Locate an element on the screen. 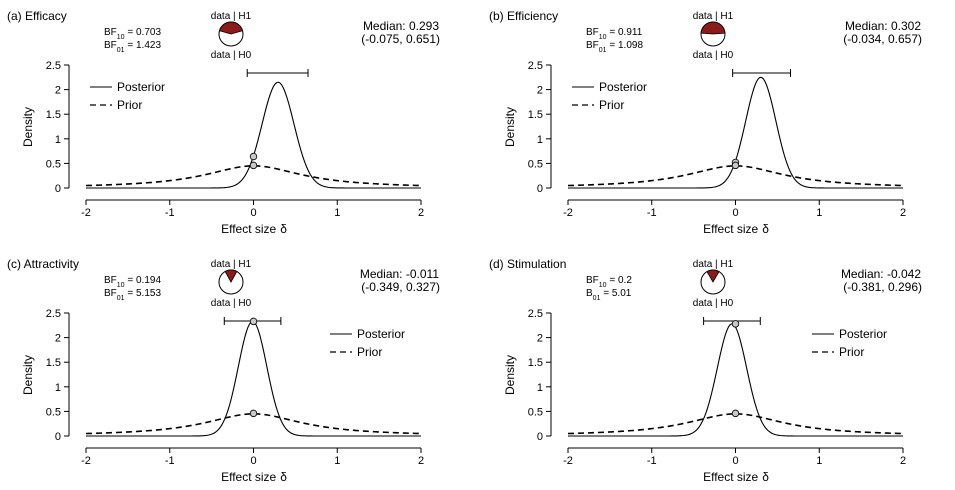 This screenshot has height=490, width=955. bayes-factor-label: BF01 = 5.153 is located at coordinates (132, 295).